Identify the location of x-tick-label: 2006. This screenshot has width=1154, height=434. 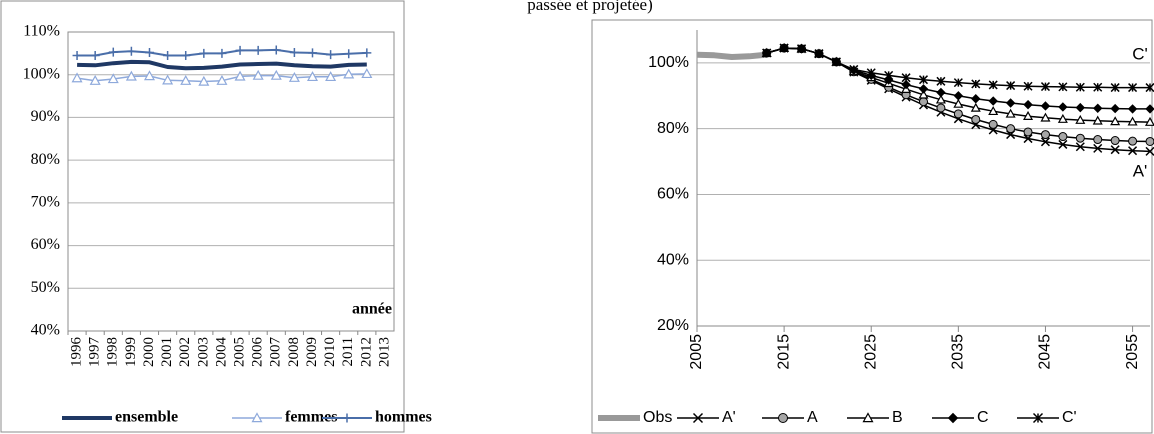
(258, 352).